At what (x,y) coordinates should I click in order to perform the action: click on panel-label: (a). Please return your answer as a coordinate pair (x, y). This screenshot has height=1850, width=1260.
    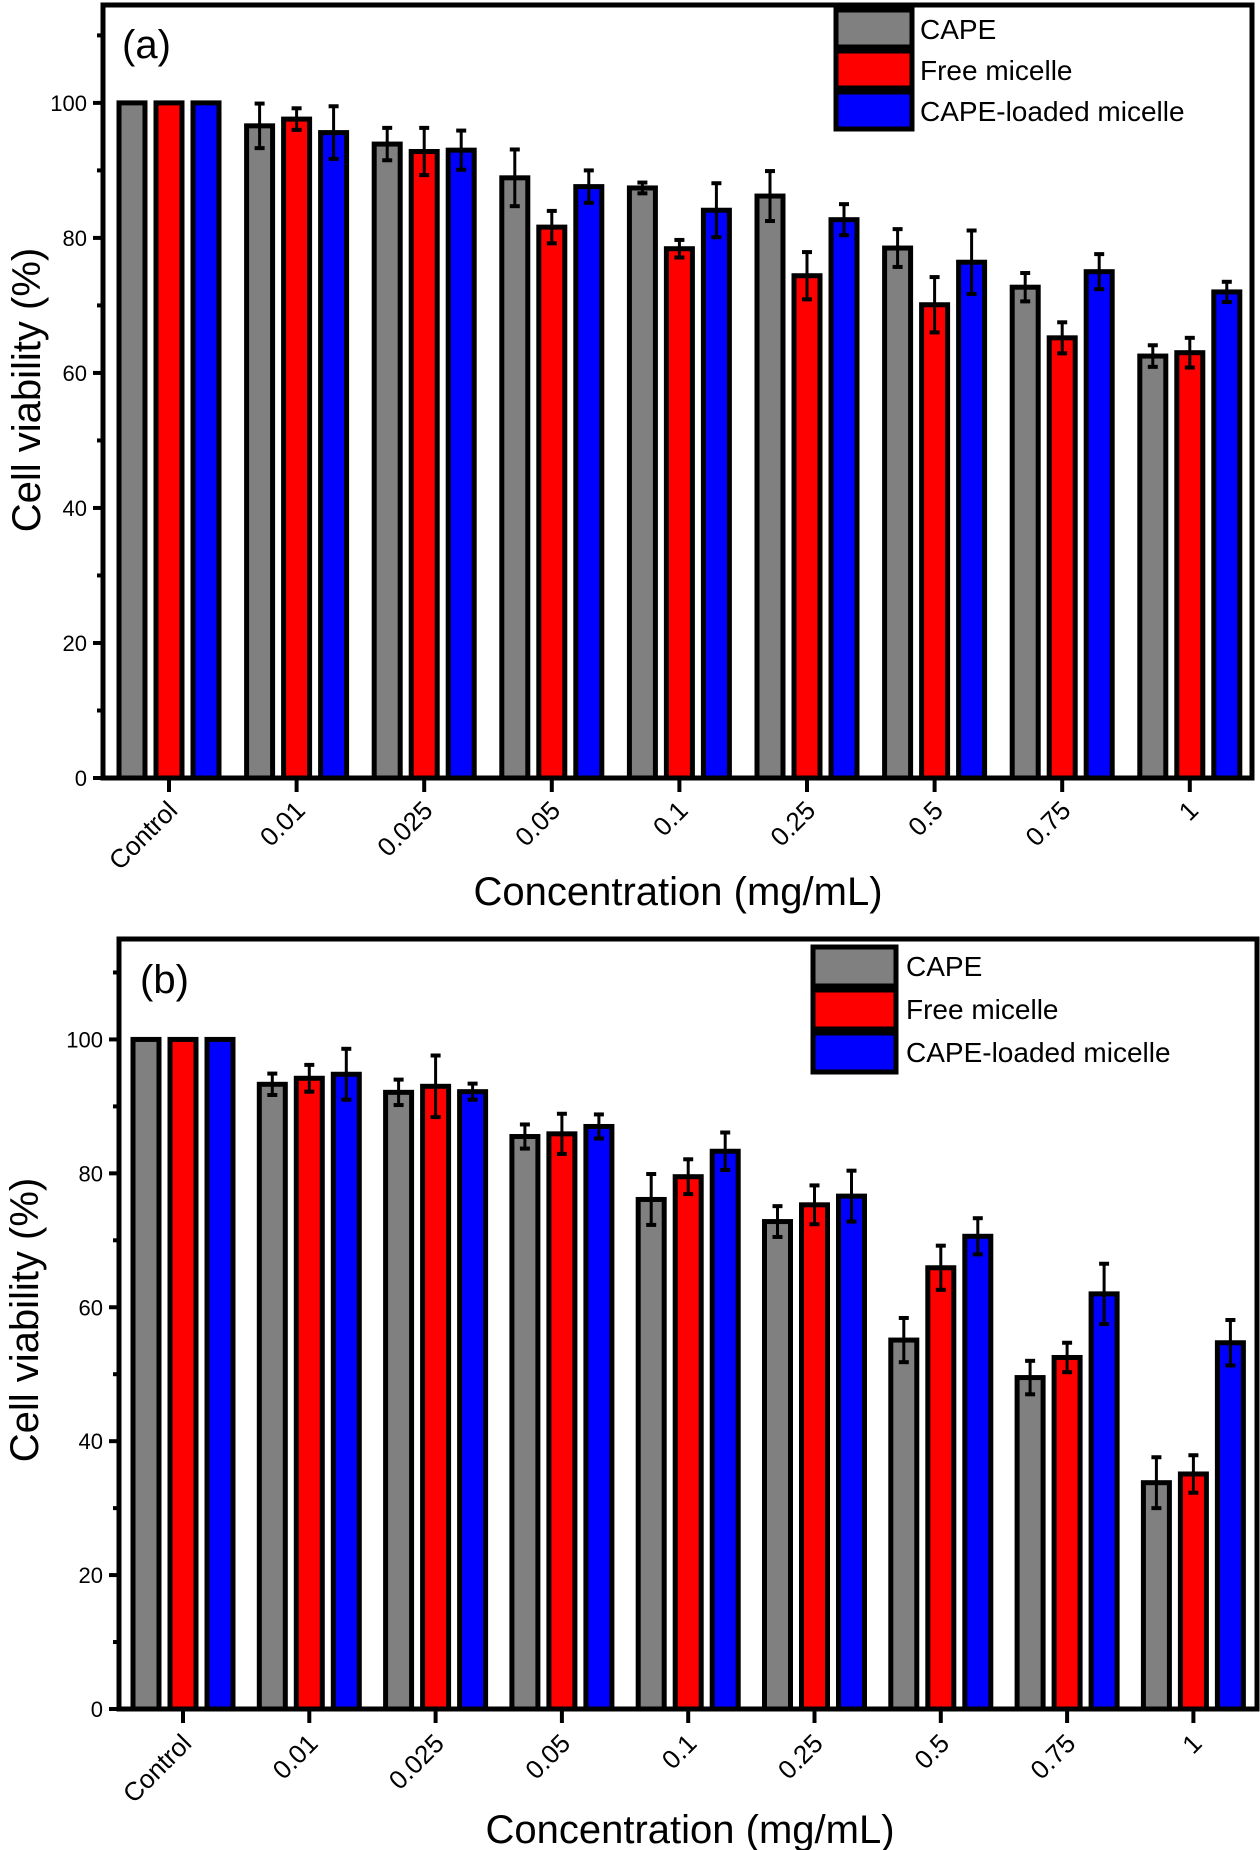
    Looking at the image, I should click on (146, 45).